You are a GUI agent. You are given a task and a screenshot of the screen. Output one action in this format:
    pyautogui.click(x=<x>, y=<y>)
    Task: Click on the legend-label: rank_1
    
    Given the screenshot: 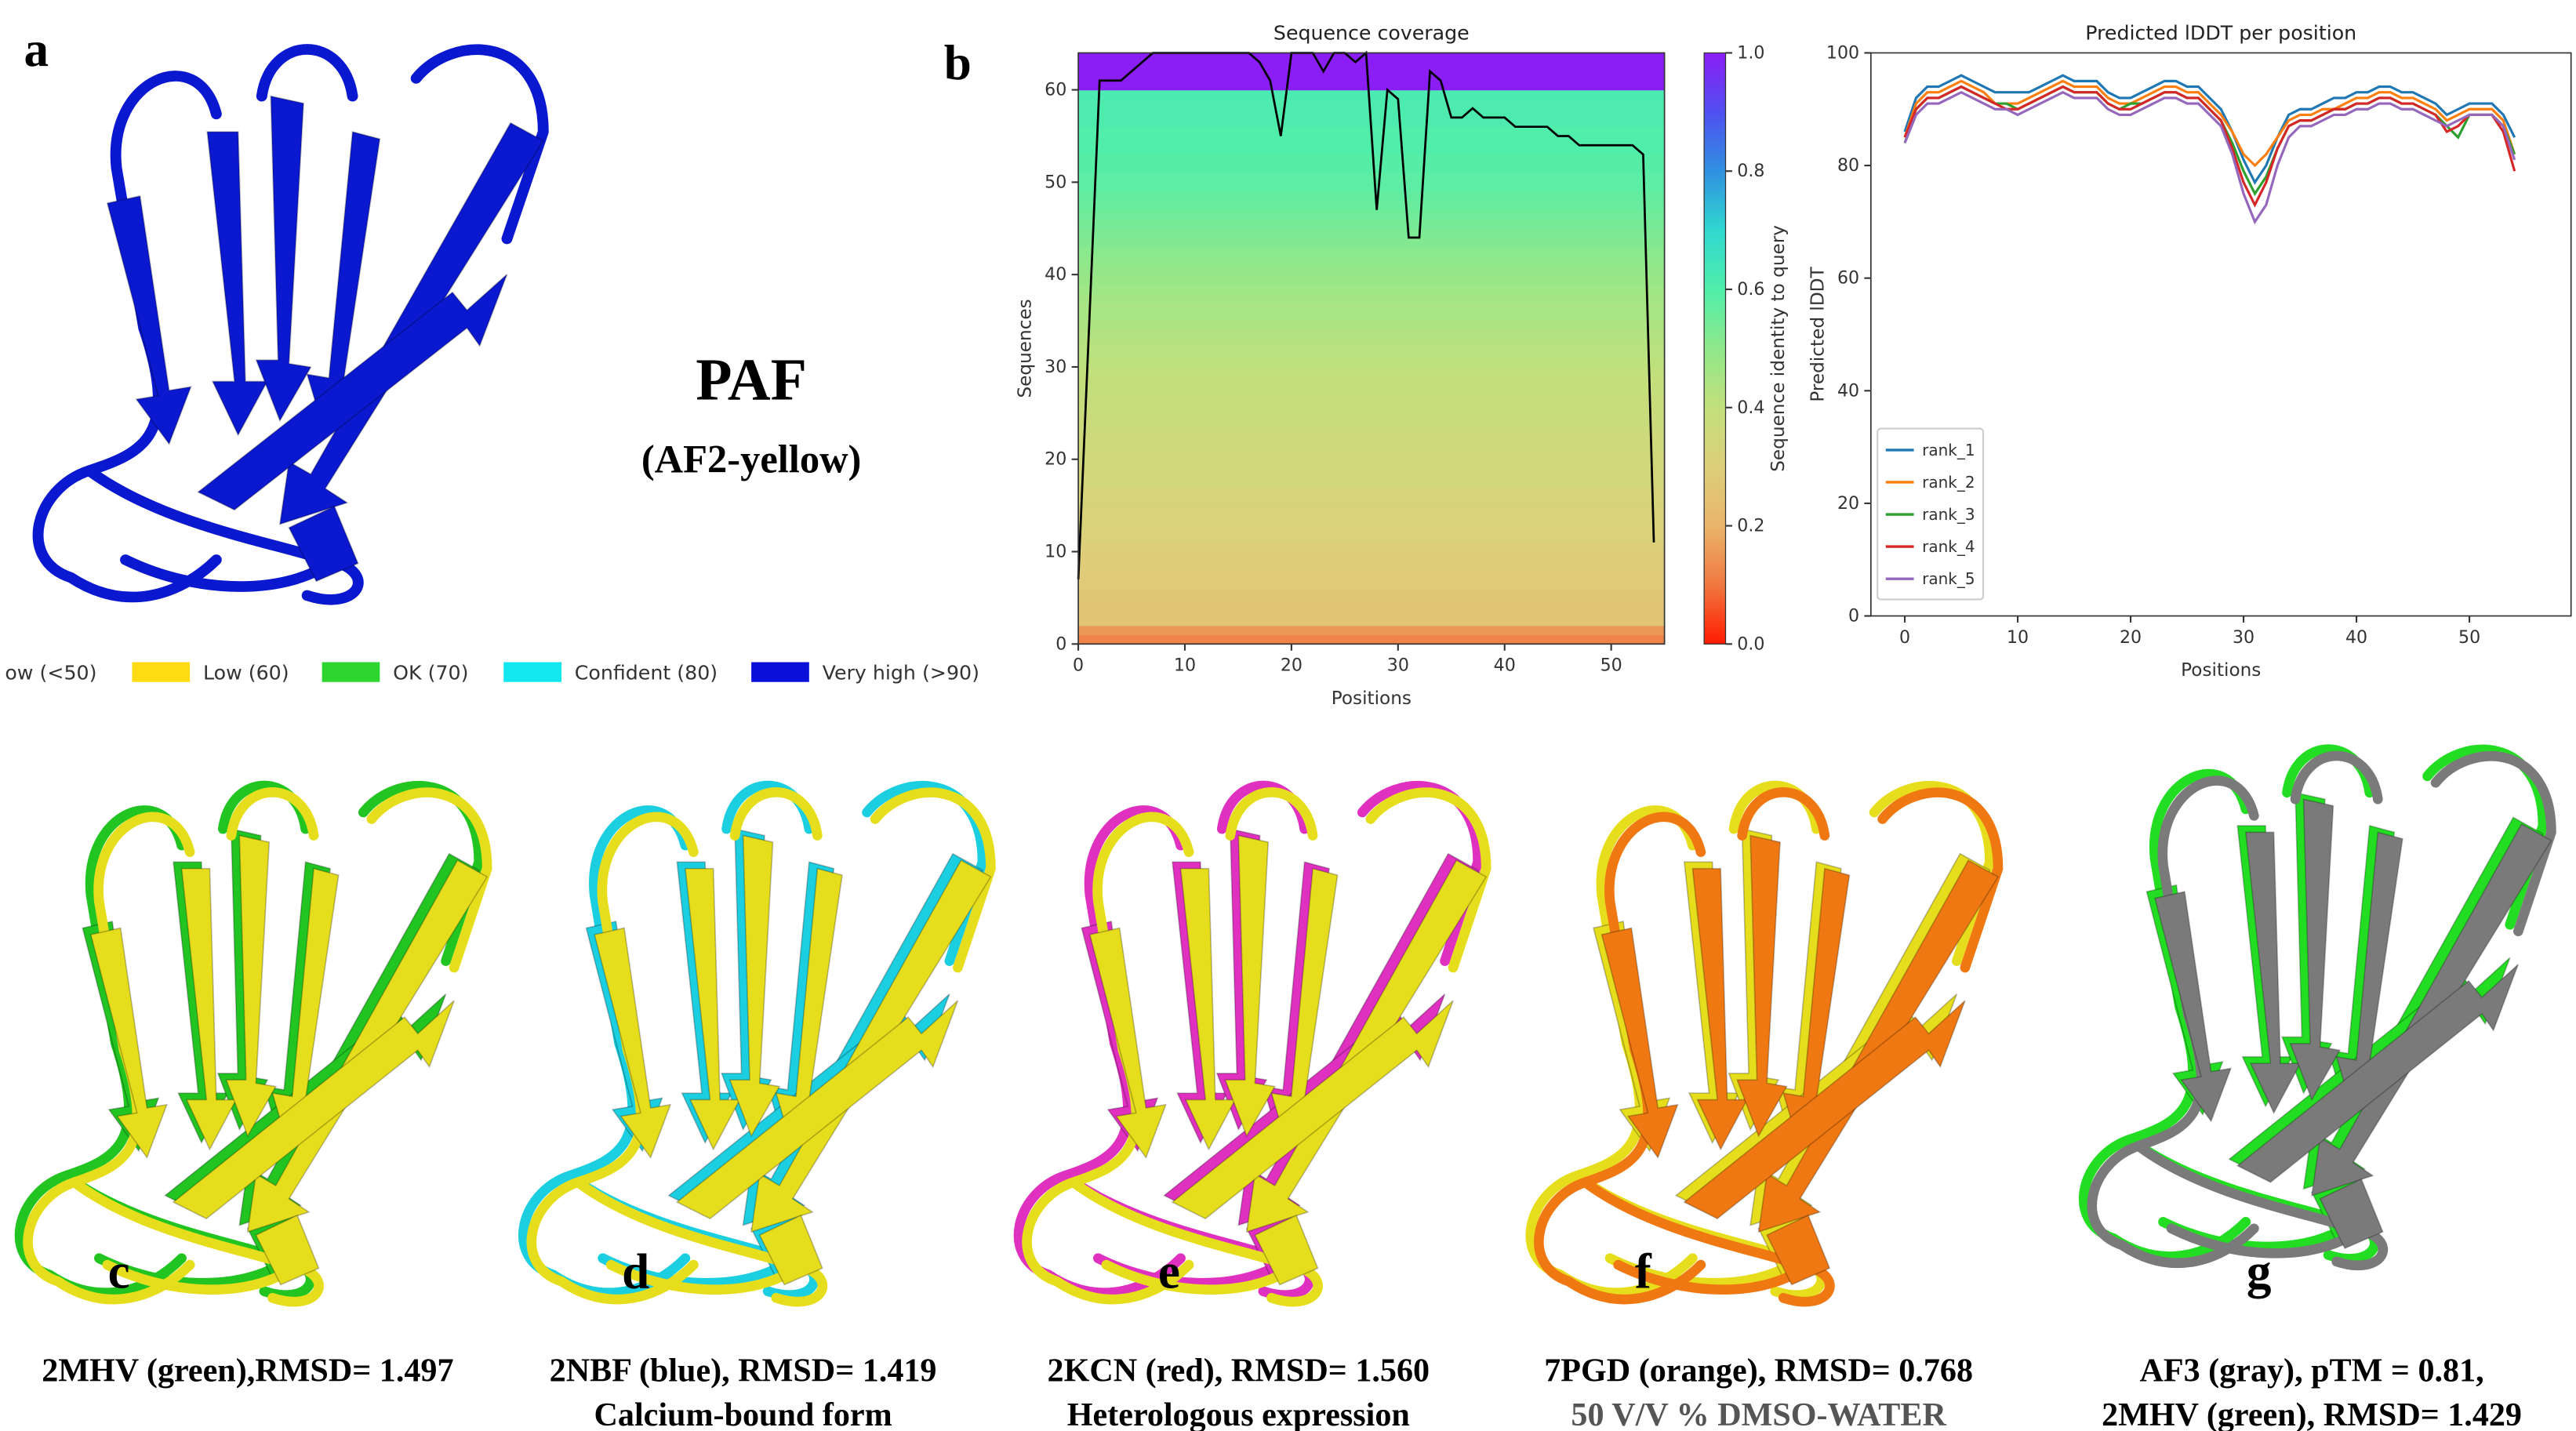 What is the action you would take?
    pyautogui.click(x=1948, y=450)
    